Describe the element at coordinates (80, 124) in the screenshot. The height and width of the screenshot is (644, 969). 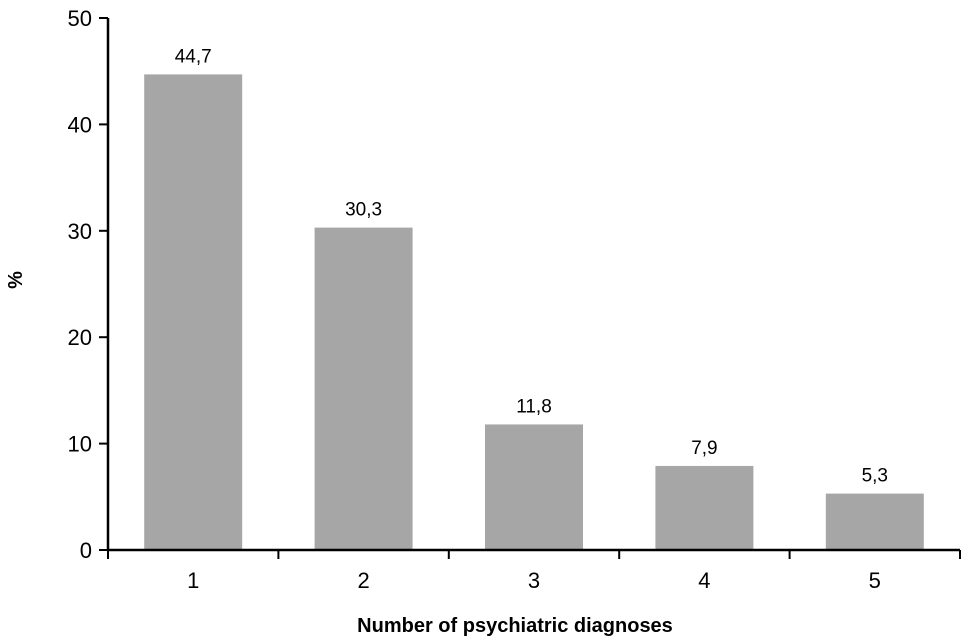
I see `y-tick-label: 40` at that location.